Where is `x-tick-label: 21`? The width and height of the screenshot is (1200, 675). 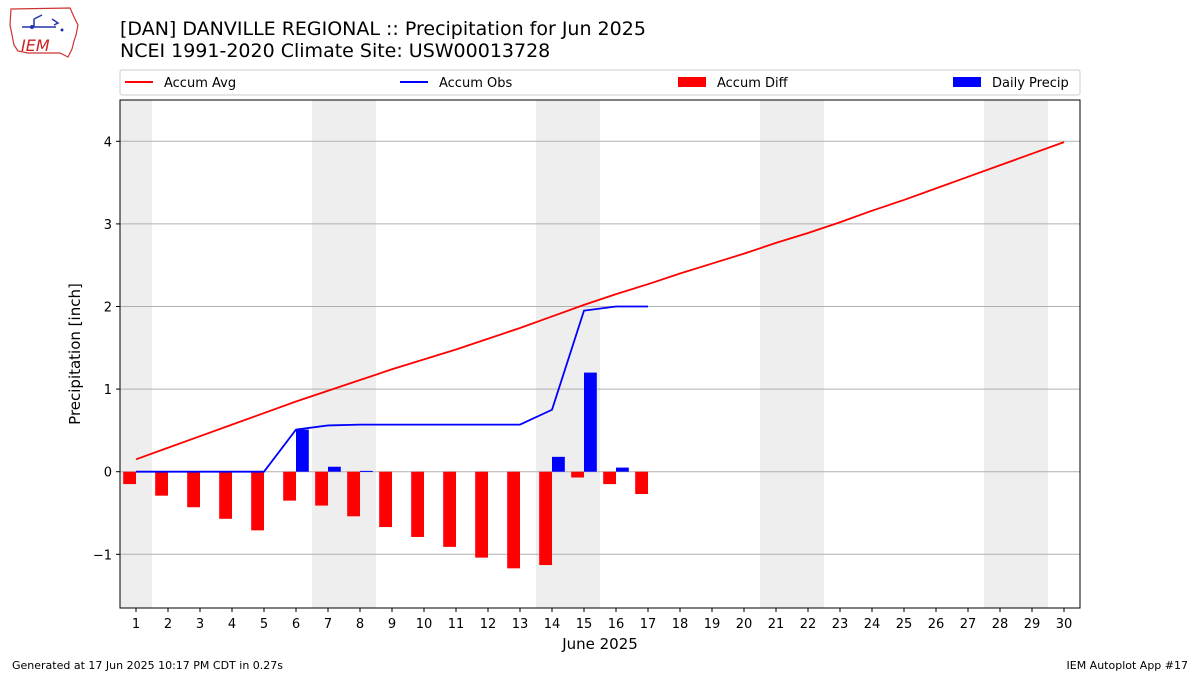
x-tick-label: 21 is located at coordinates (776, 624).